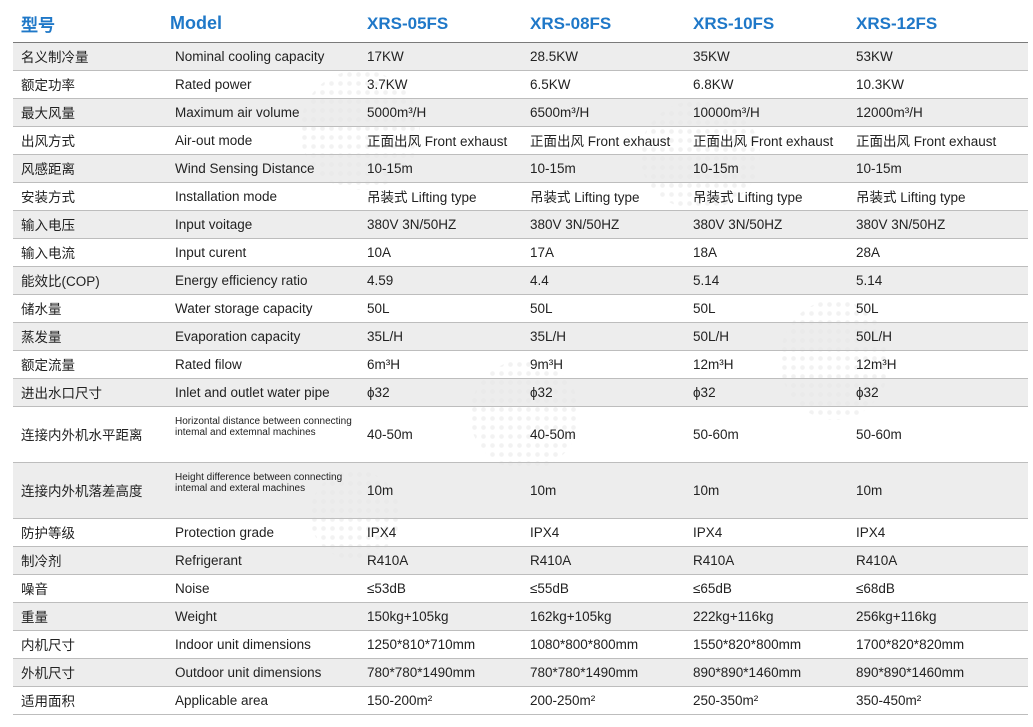 This screenshot has width=1033, height=727. What do you see at coordinates (603, 644) in the screenshot?
I see `spec-value: 1080*800*800mm` at bounding box center [603, 644].